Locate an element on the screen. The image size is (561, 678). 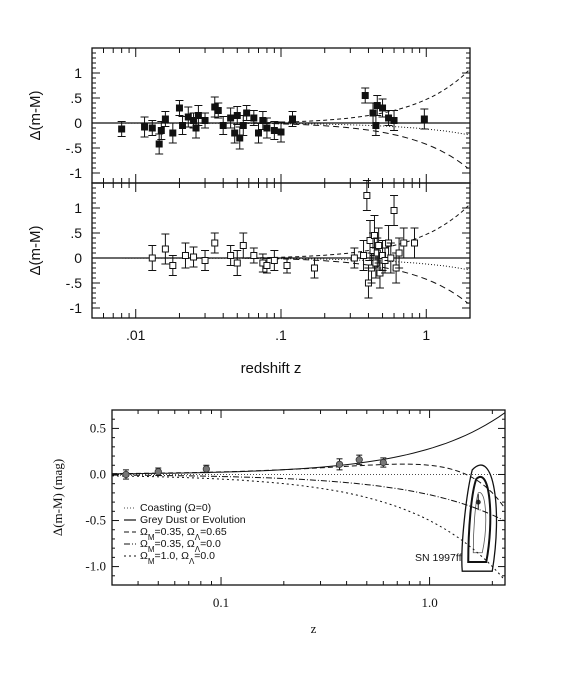
x-axis-label: z is located at coordinates (314, 628).